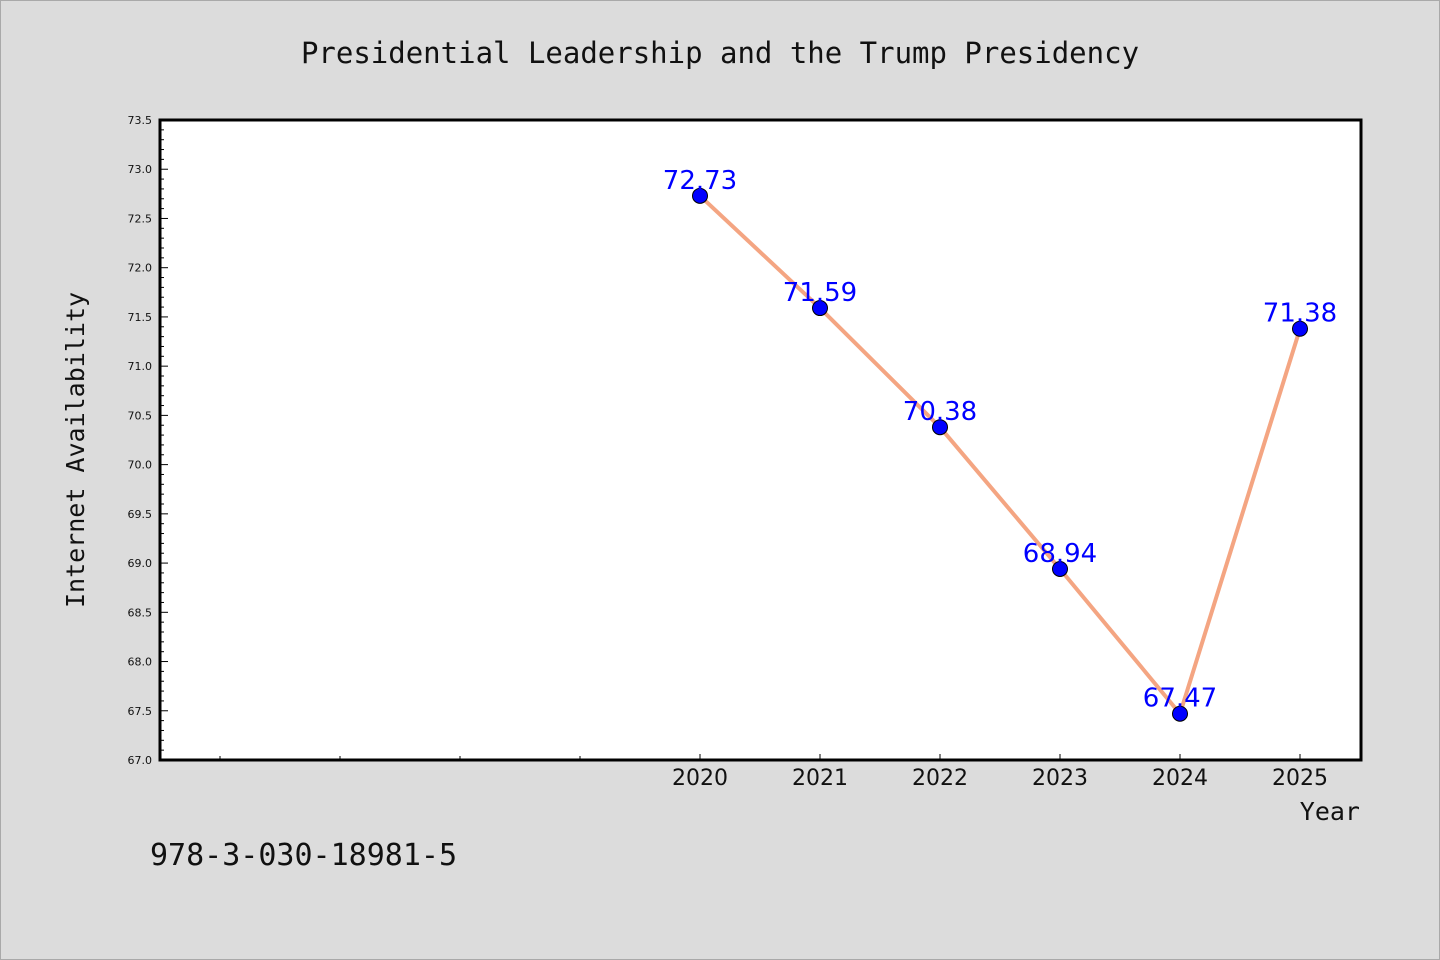 Image resolution: width=1440 pixels, height=960 pixels. Describe the element at coordinates (940, 412) in the screenshot. I see `data-label: 70.38` at that location.